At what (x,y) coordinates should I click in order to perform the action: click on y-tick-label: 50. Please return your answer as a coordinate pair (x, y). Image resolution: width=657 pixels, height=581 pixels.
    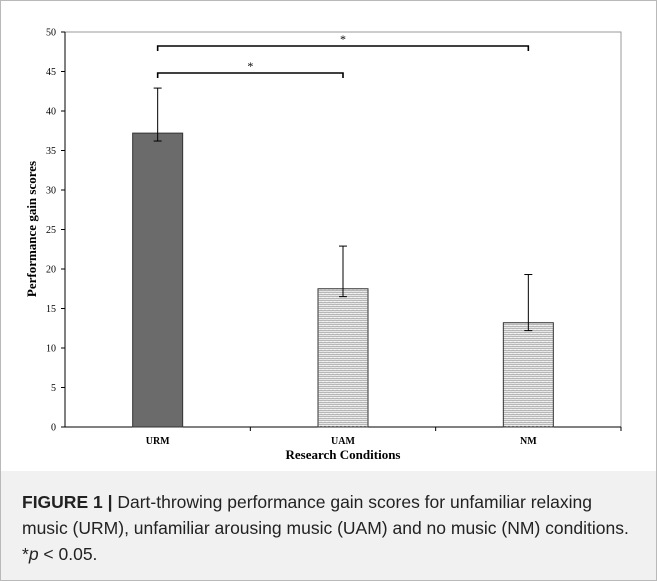
    Looking at the image, I should click on (51, 33).